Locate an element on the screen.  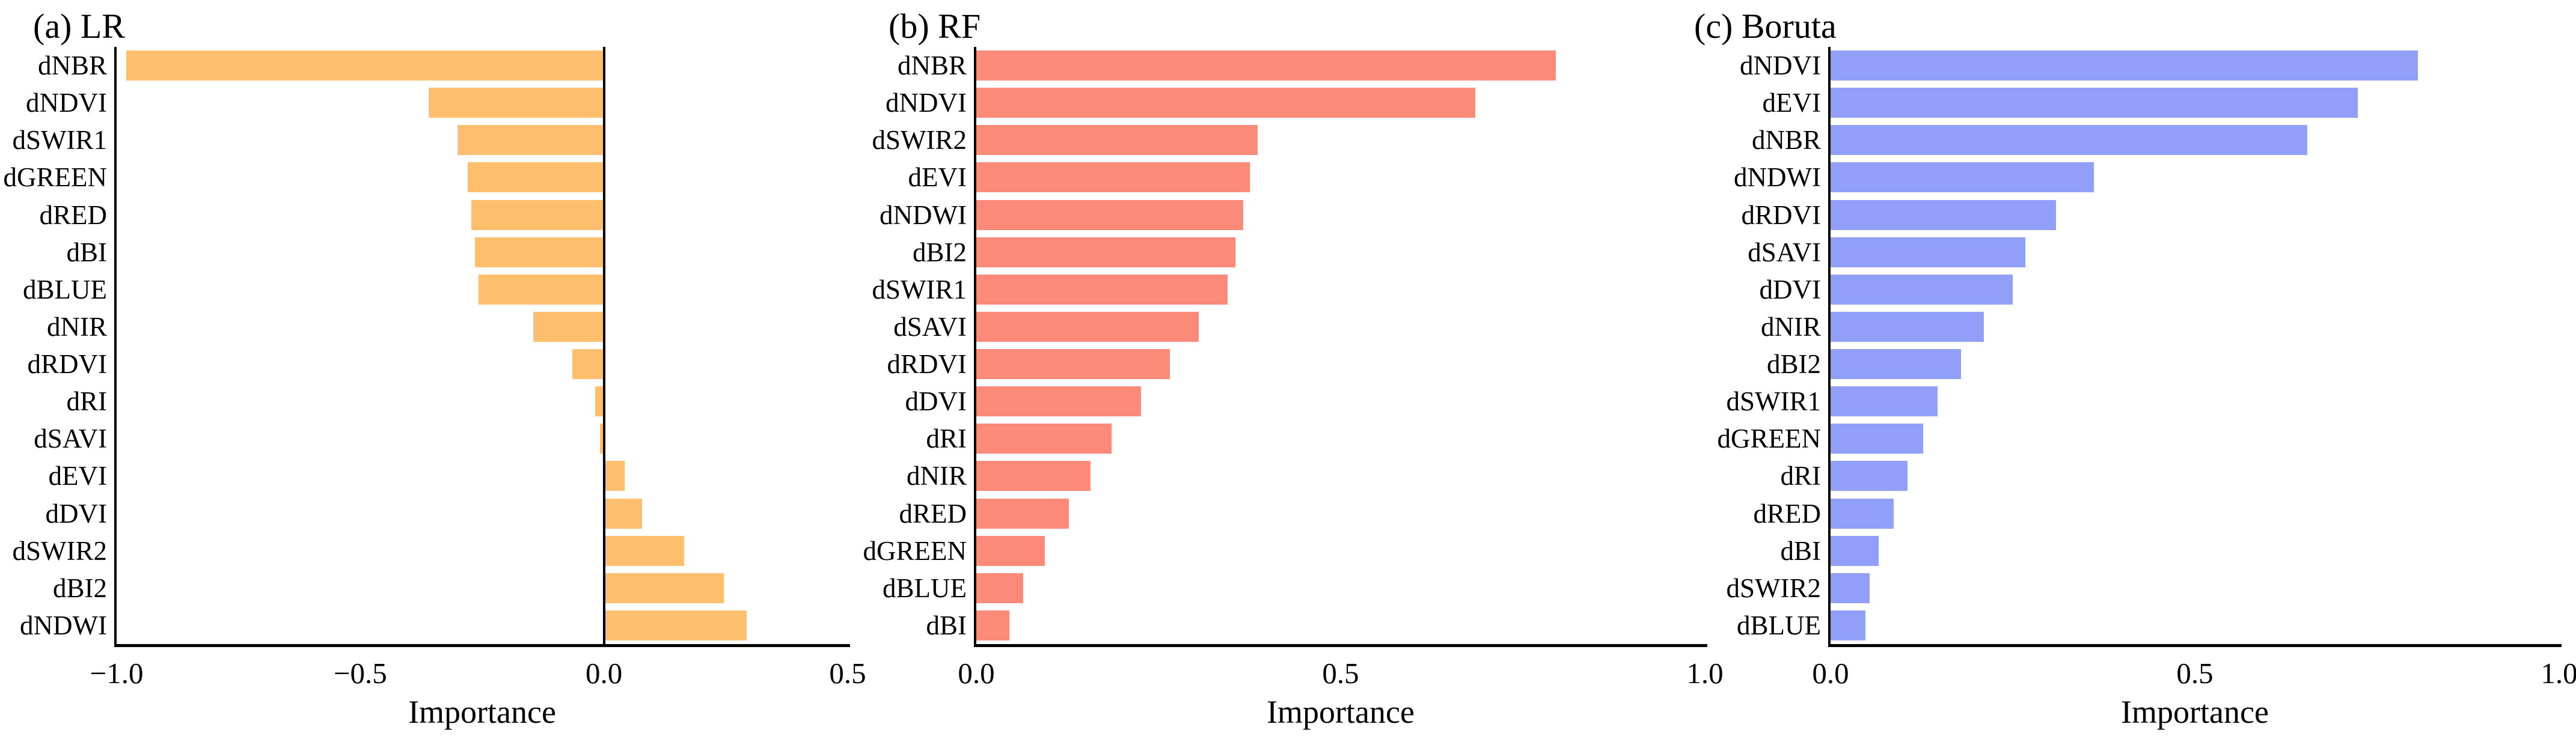
panel-b-title: (b) RF is located at coordinates (935, 26).